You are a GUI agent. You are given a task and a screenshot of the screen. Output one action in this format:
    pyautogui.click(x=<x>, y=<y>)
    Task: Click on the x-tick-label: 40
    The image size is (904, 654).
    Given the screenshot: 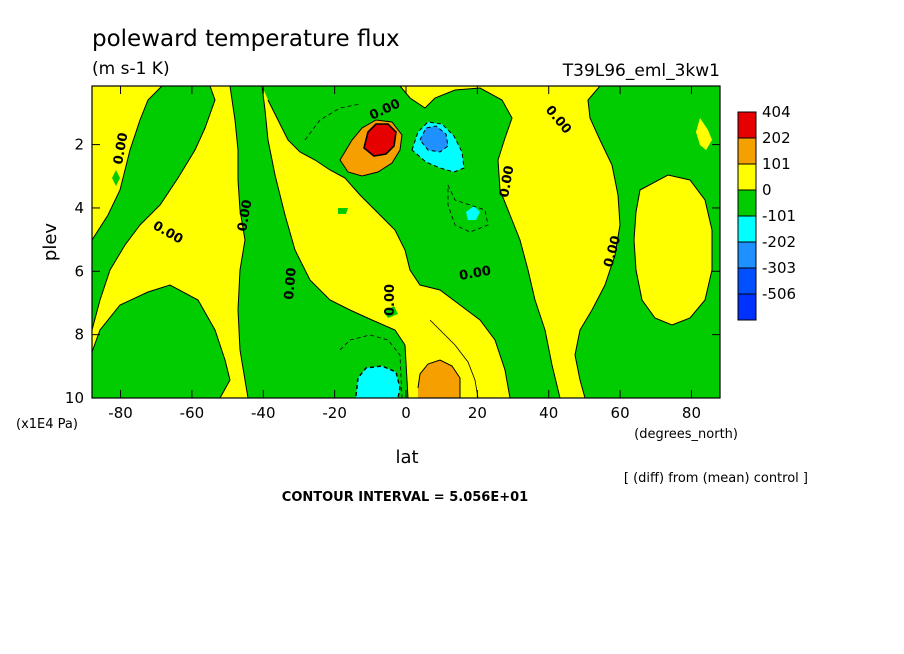 What is the action you would take?
    pyautogui.click(x=548, y=413)
    